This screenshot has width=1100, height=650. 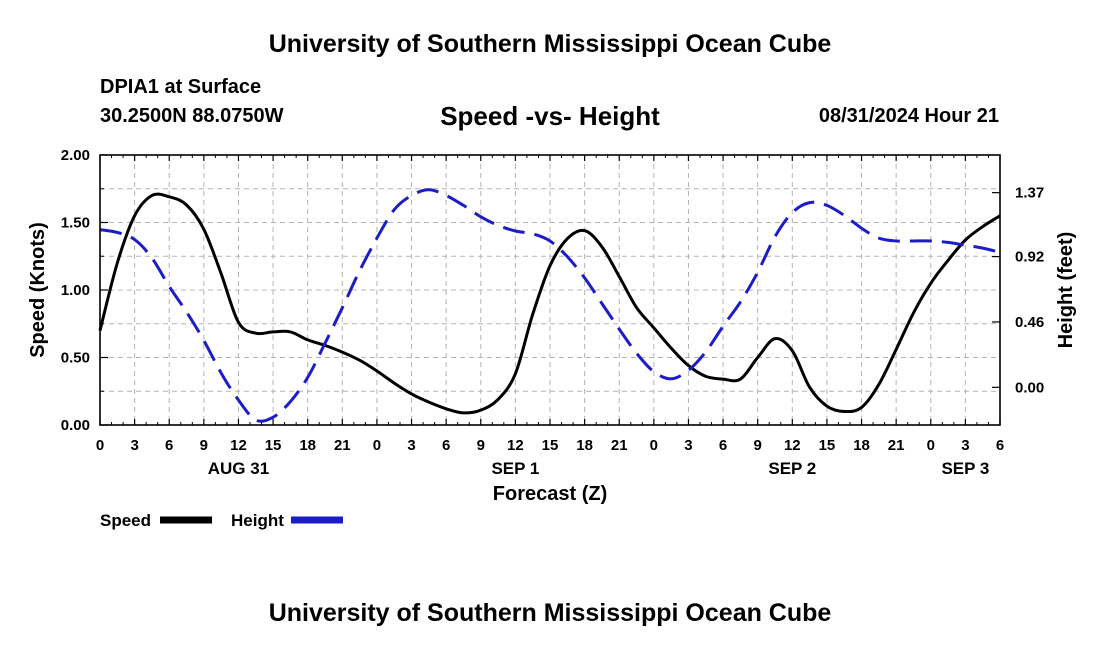 What do you see at coordinates (75, 425) in the screenshot?
I see `y-tick-label: 0.00` at bounding box center [75, 425].